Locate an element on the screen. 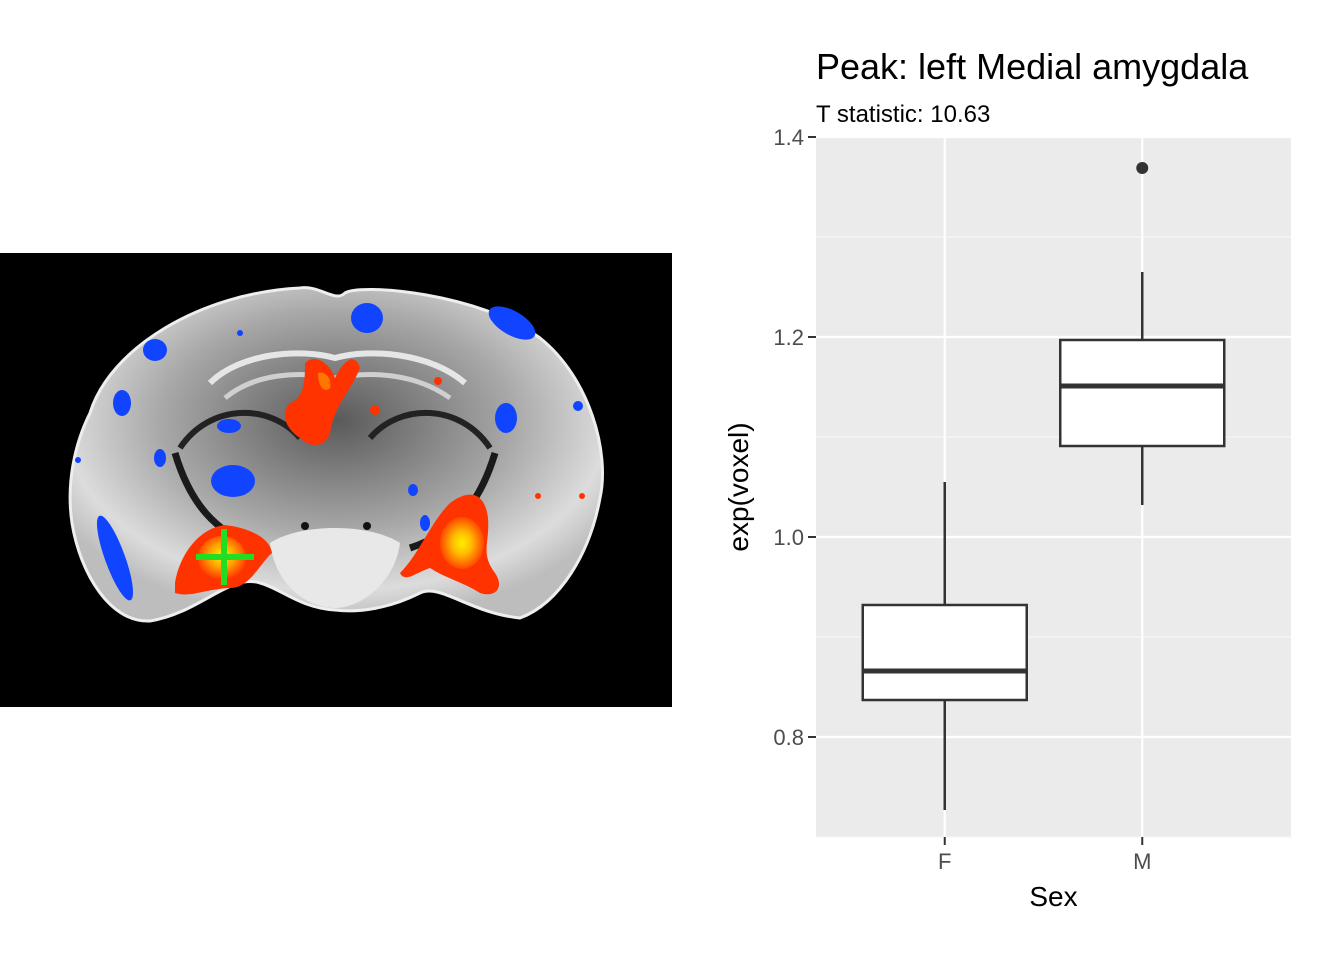 This screenshot has width=1344, height=960. box-F is located at coordinates (944, 646).